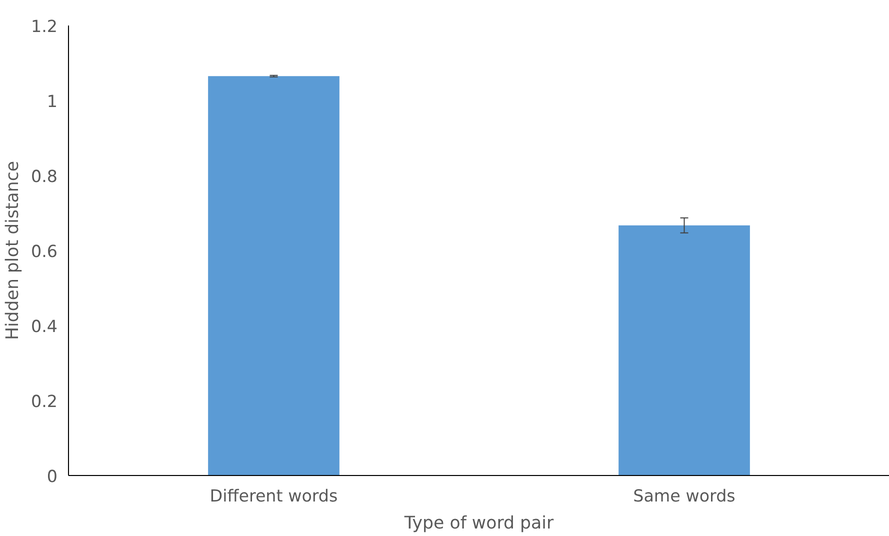  What do you see at coordinates (44, 26) in the screenshot?
I see `y-tick-label: 1.2` at bounding box center [44, 26].